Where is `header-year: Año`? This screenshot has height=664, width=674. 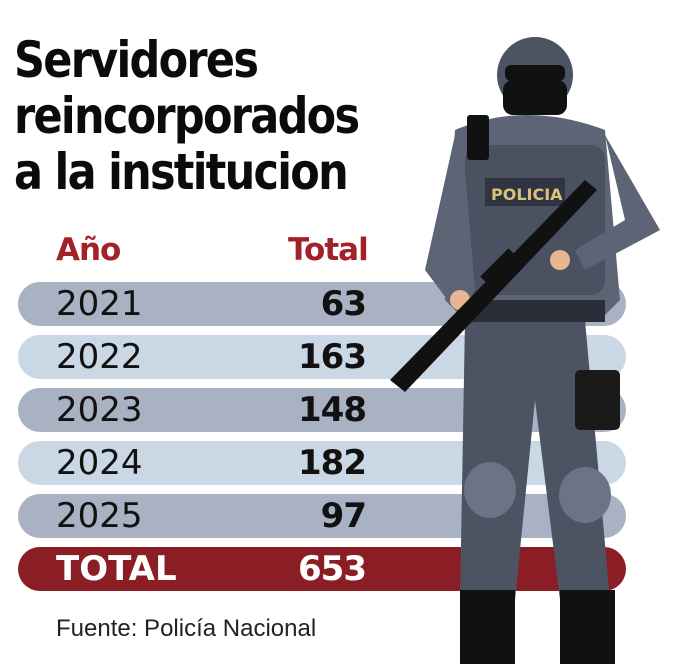 header-year: Año is located at coordinates (88, 250).